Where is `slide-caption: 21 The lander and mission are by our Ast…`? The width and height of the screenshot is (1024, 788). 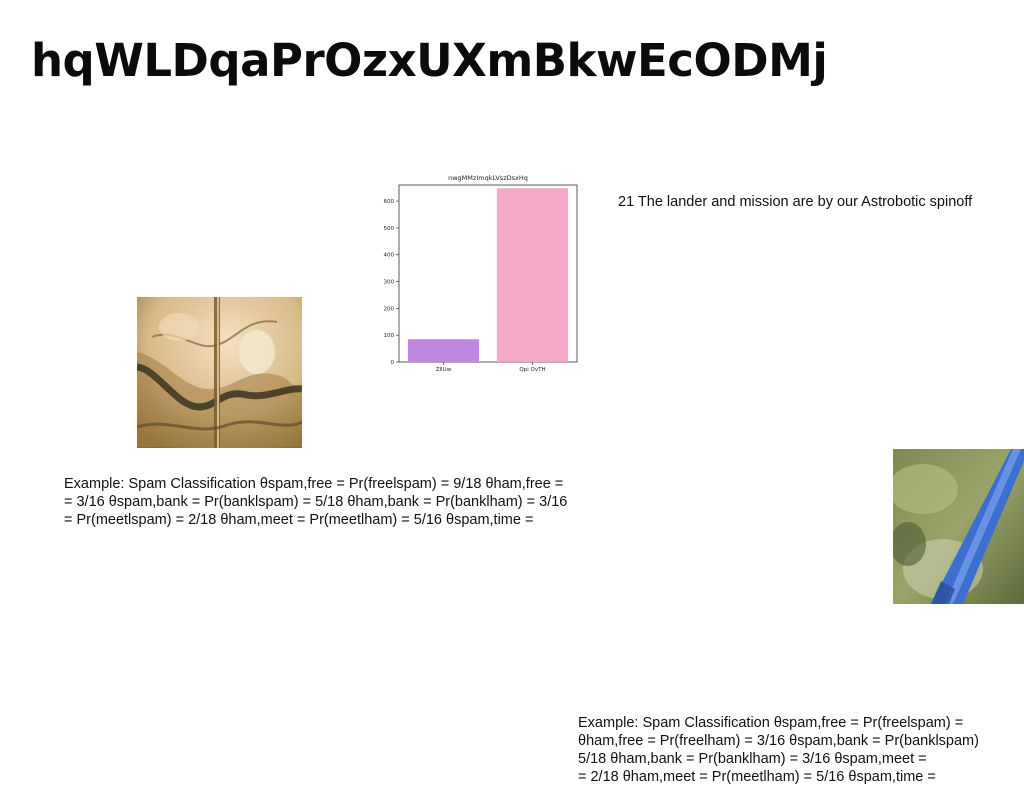 slide-caption: 21 The lander and mission are by our Ast… is located at coordinates (795, 202).